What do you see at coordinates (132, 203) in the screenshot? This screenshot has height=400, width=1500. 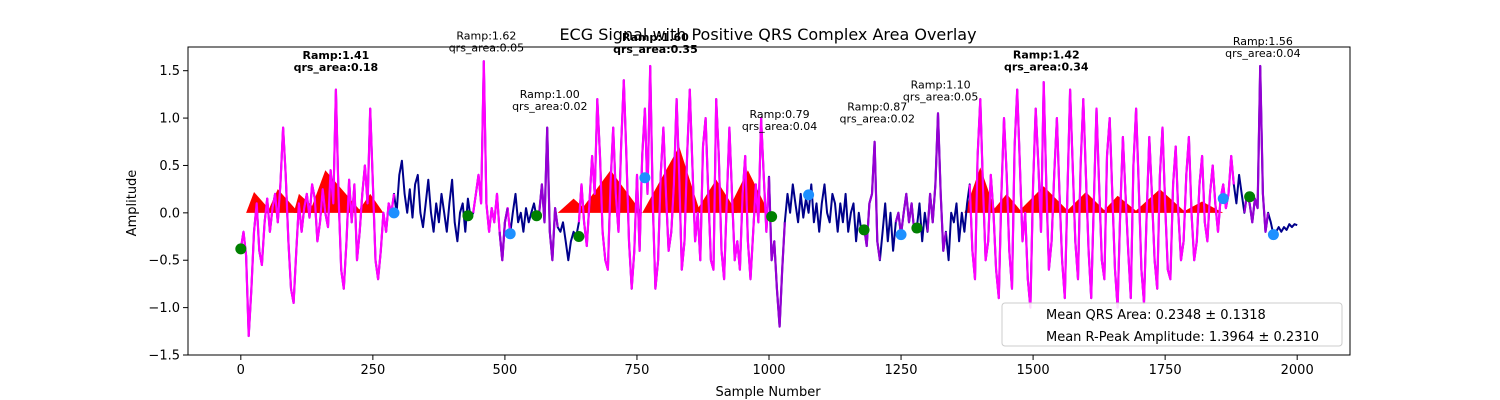 I see `y-axis-title: Amplitude` at bounding box center [132, 203].